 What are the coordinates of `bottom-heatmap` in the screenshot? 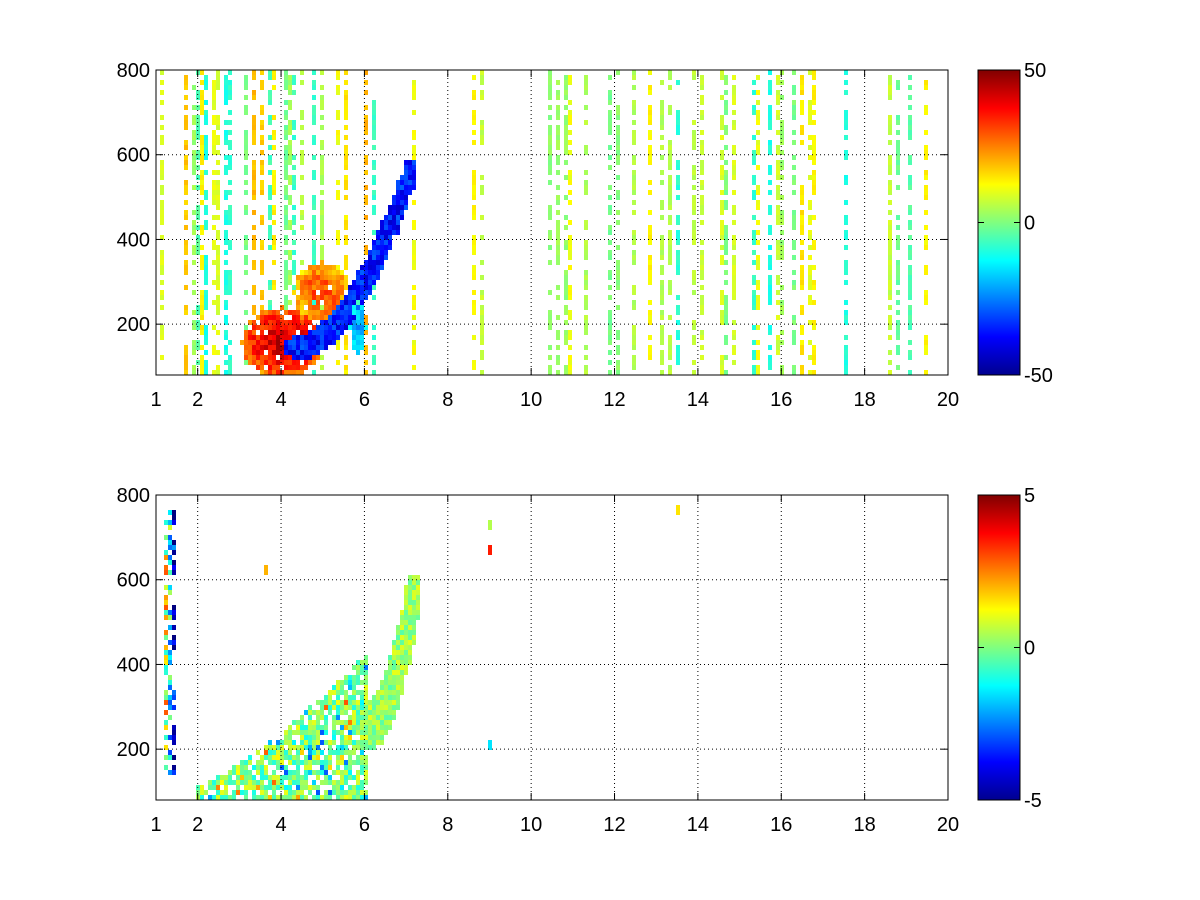 It's located at (422, 652).